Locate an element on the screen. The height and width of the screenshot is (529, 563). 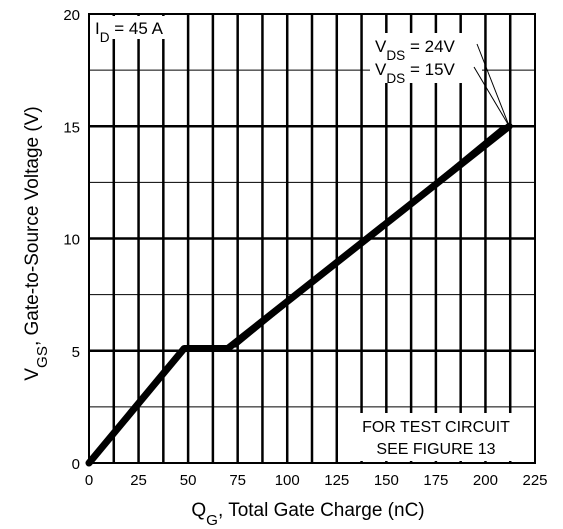
legend-entry-1: VDS = 24V is located at coordinates (415, 50).